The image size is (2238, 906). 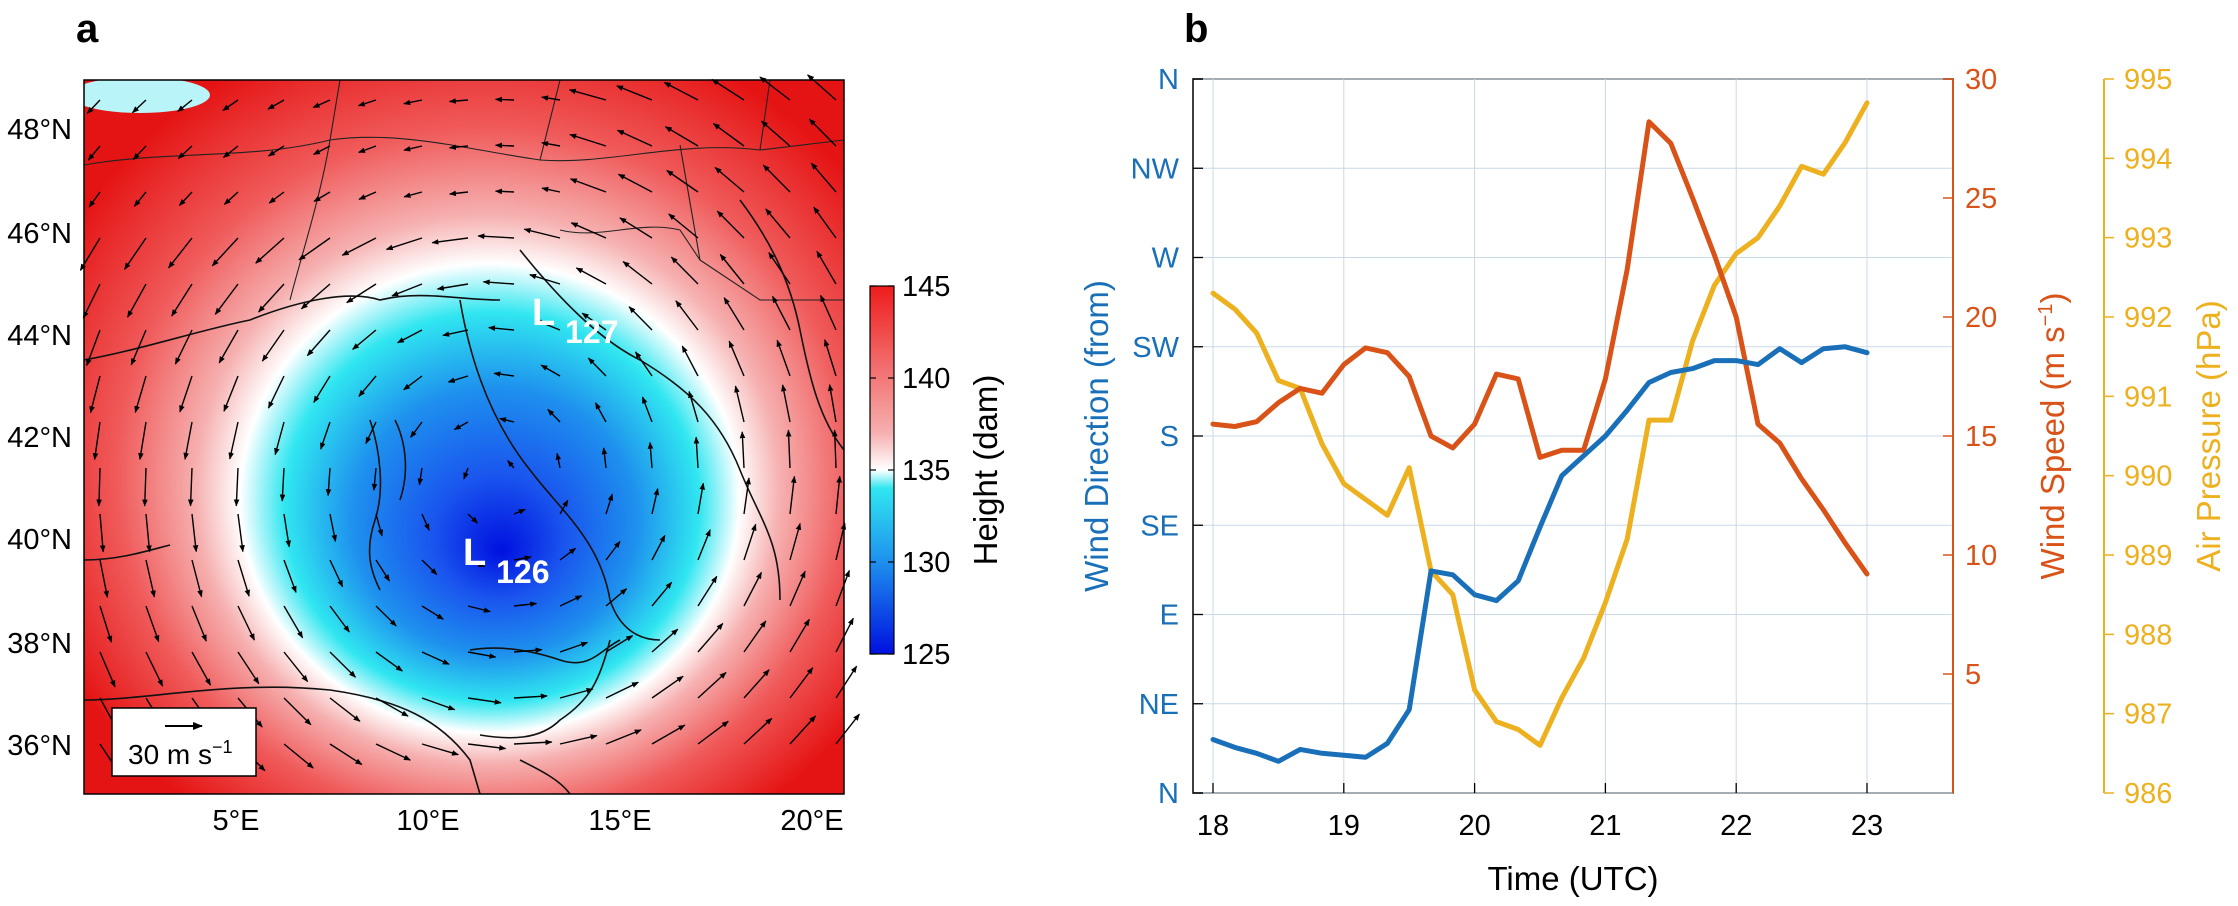 What do you see at coordinates (39, 130) in the screenshot?
I see `lat-label-48: 48°N` at bounding box center [39, 130].